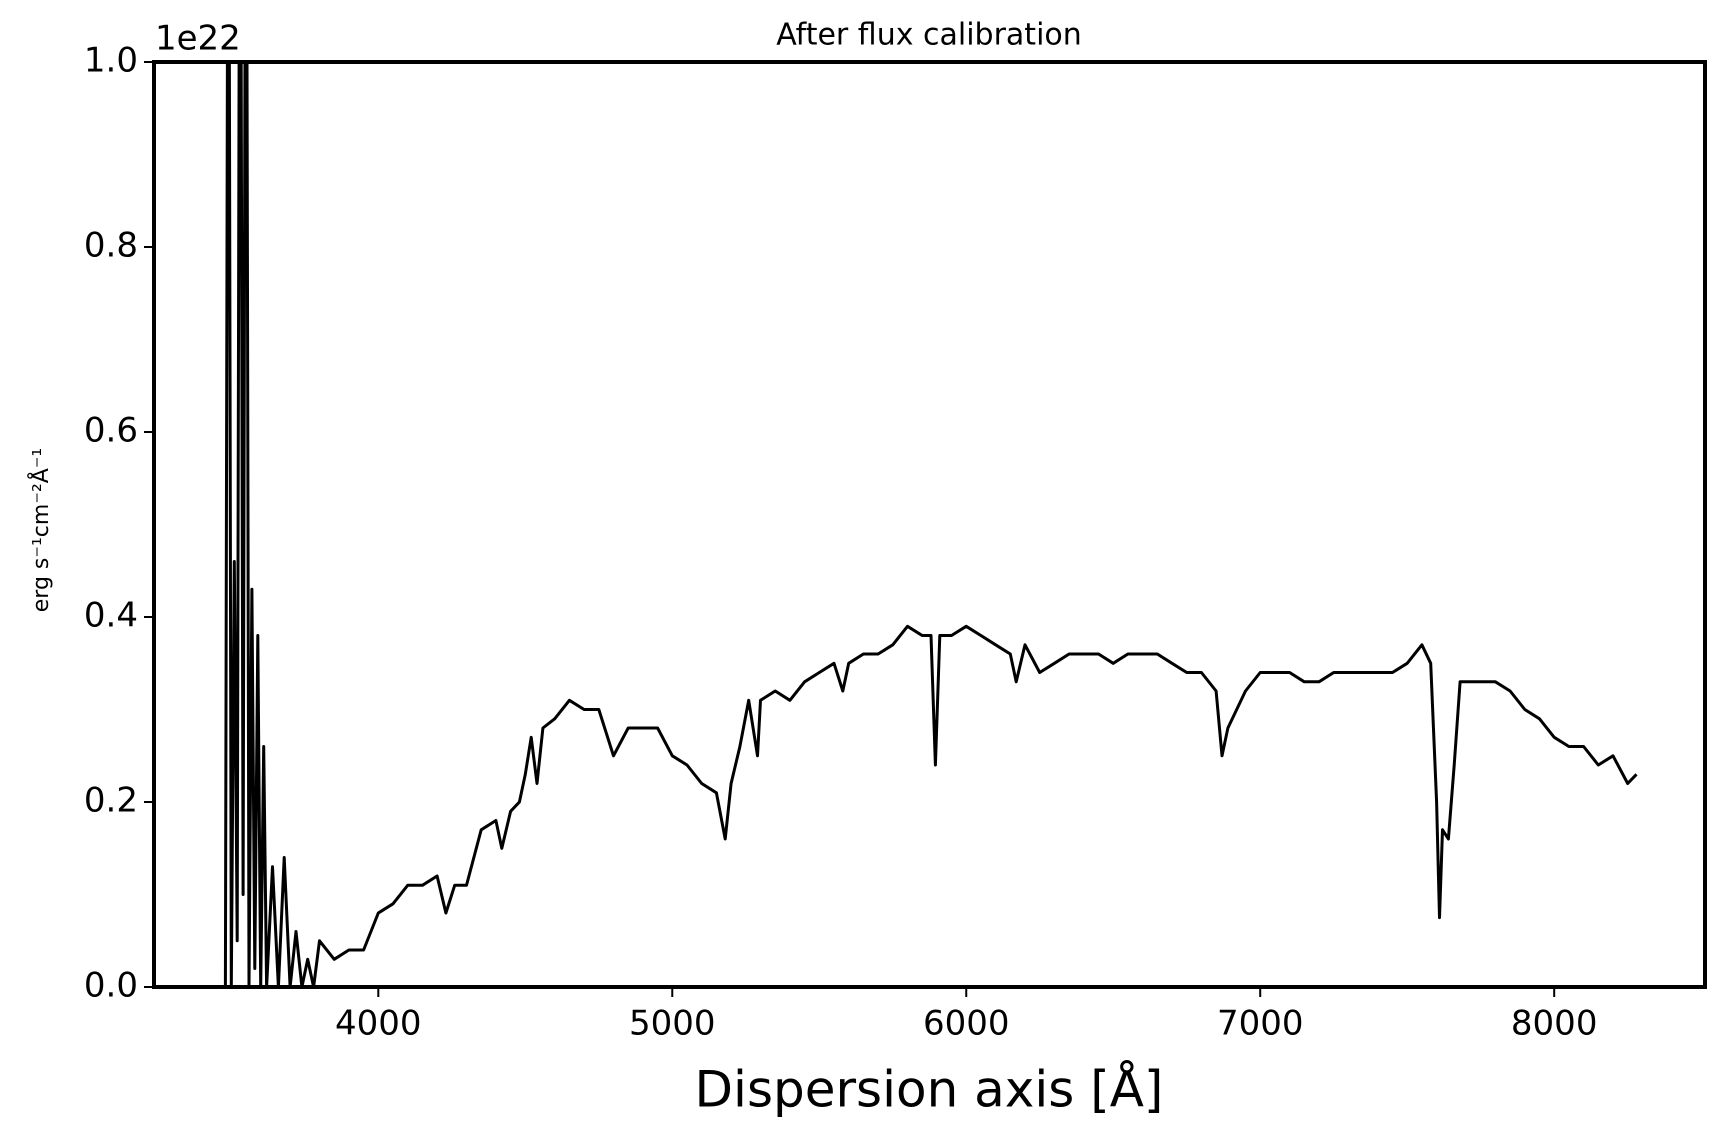 This screenshot has width=1723, height=1144. Describe the element at coordinates (929, 35) in the screenshot. I see `chart-title: After flux calibration` at that location.